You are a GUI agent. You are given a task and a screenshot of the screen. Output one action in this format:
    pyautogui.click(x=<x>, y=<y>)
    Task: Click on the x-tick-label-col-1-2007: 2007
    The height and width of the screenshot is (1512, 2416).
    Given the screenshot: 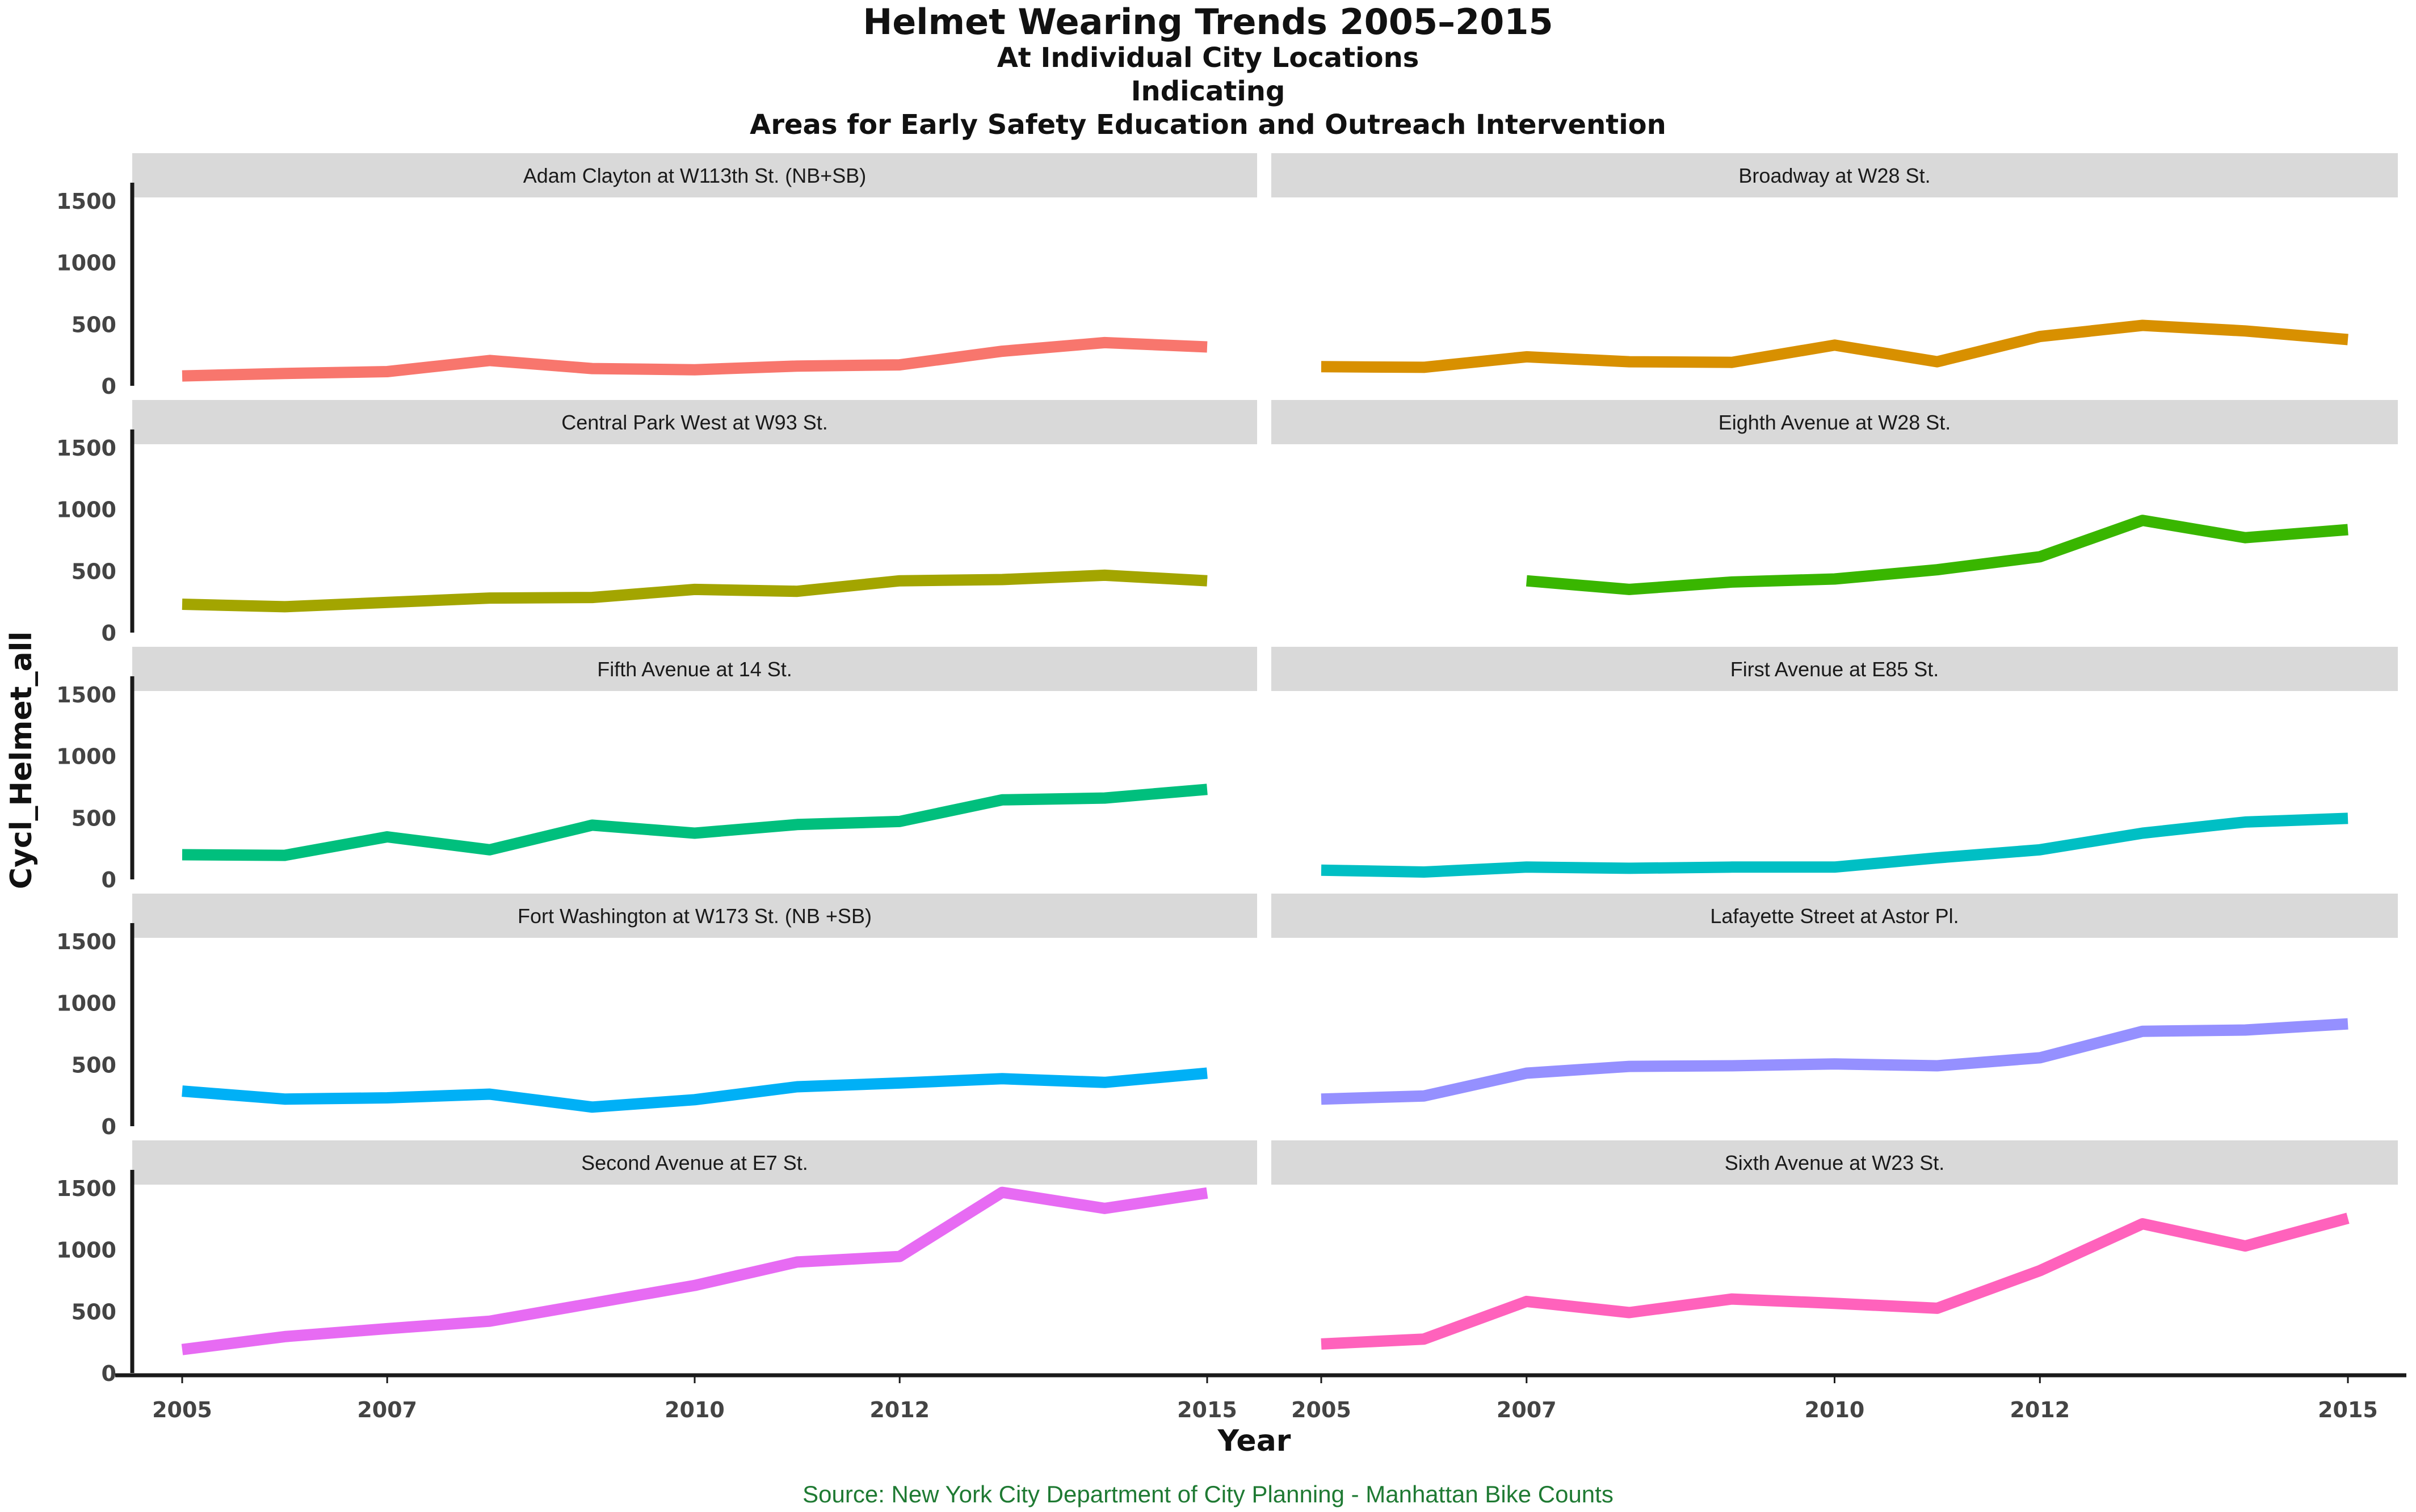 What is the action you would take?
    pyautogui.click(x=387, y=1410)
    